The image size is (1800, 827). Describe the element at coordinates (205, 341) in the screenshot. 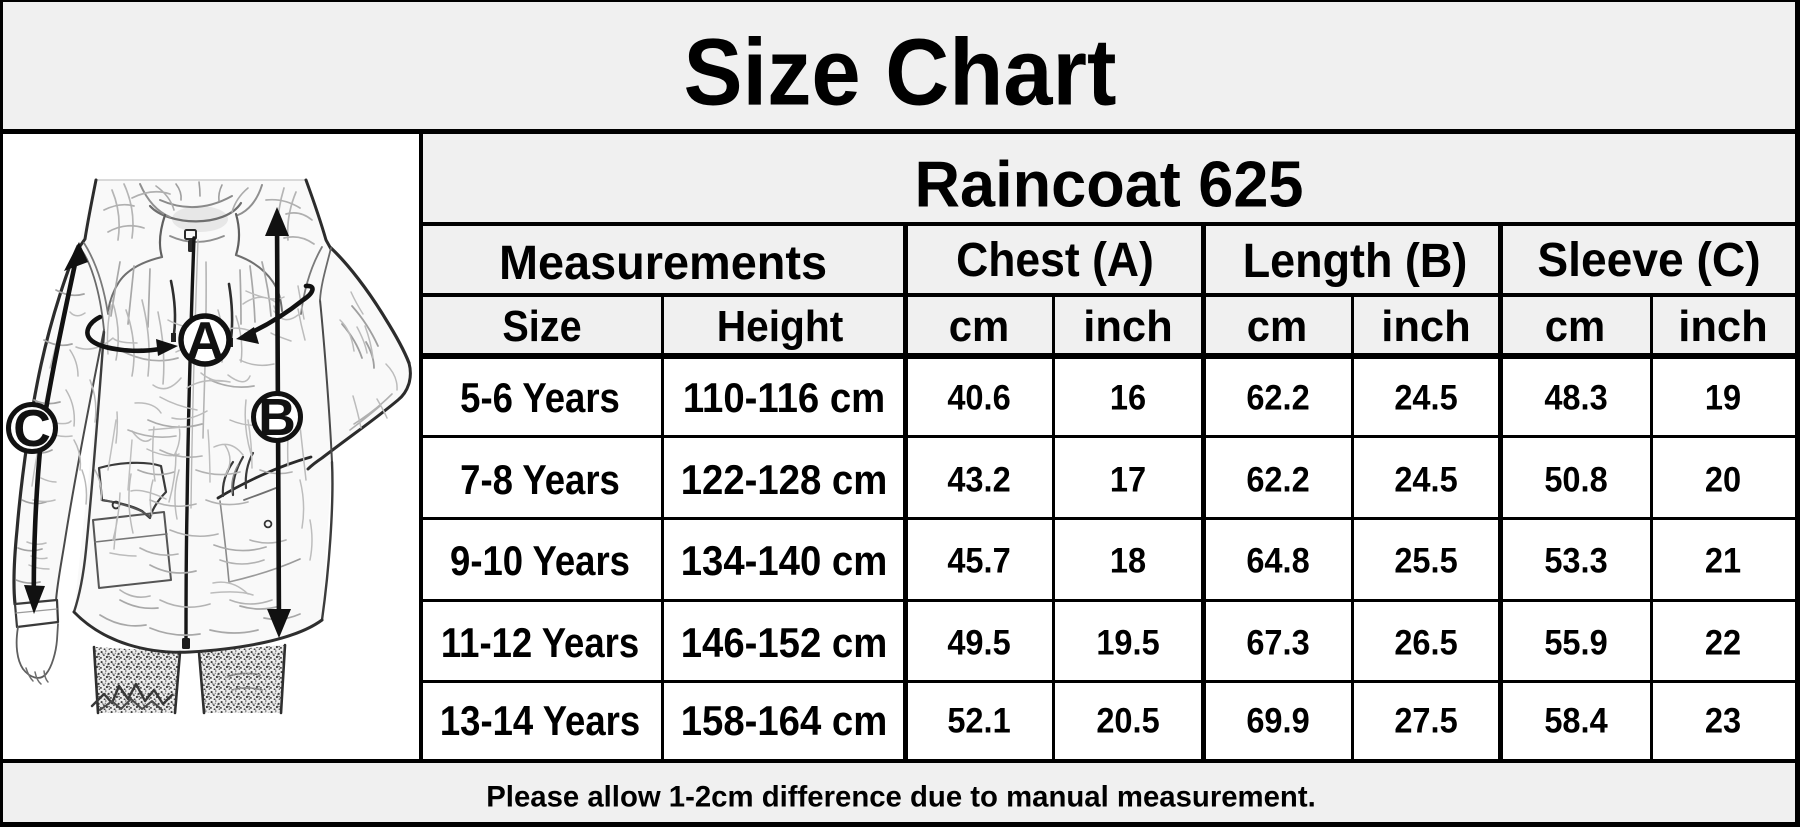

I see `svg-text: A` at that location.